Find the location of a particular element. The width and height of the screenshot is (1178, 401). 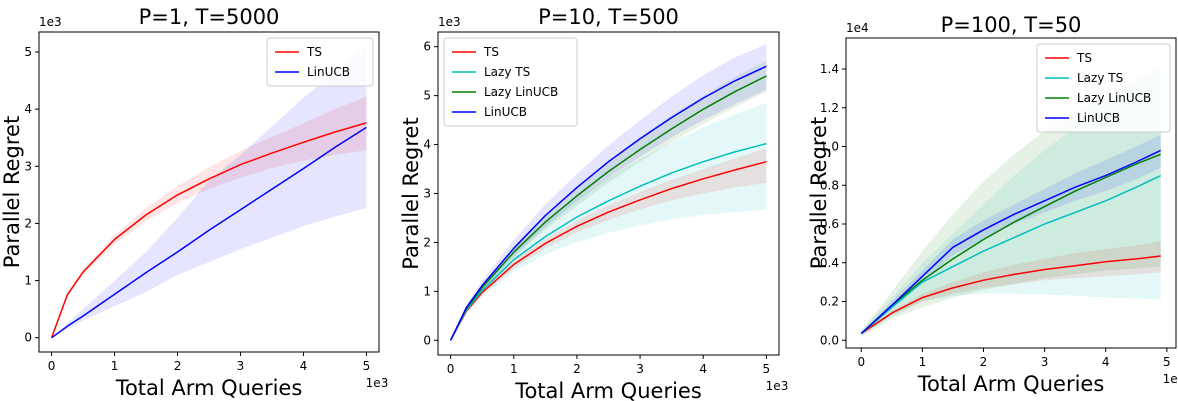

y-tick-label: 0.4 is located at coordinates (829, 263).